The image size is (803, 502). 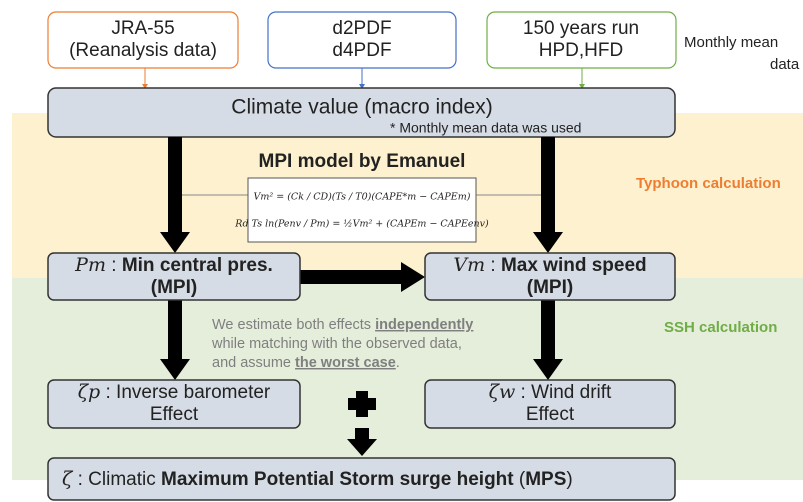 I want to click on sources-note: Monthly mean, so click(x=731, y=42).